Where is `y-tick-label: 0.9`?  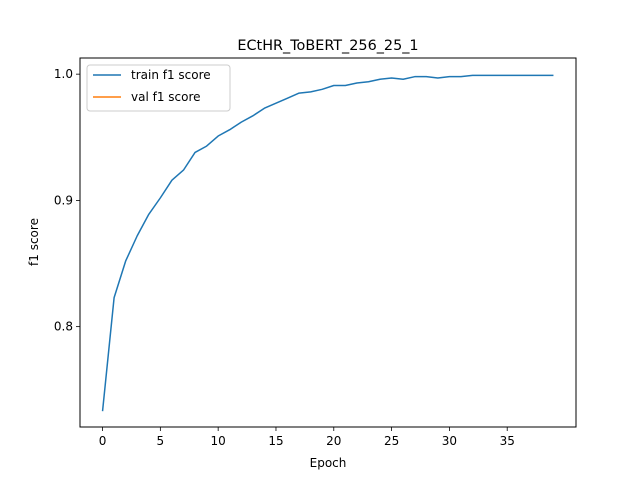
y-tick-label: 0.9 is located at coordinates (63, 200).